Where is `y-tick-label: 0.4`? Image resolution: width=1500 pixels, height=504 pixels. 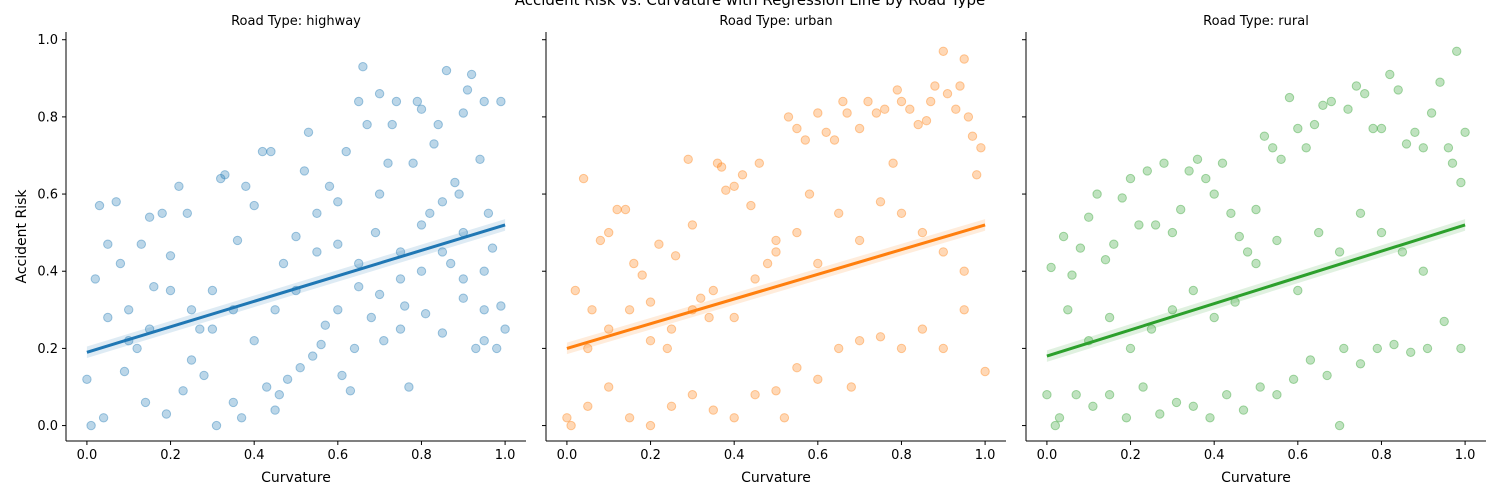 y-tick-label: 0.4 is located at coordinates (47, 272).